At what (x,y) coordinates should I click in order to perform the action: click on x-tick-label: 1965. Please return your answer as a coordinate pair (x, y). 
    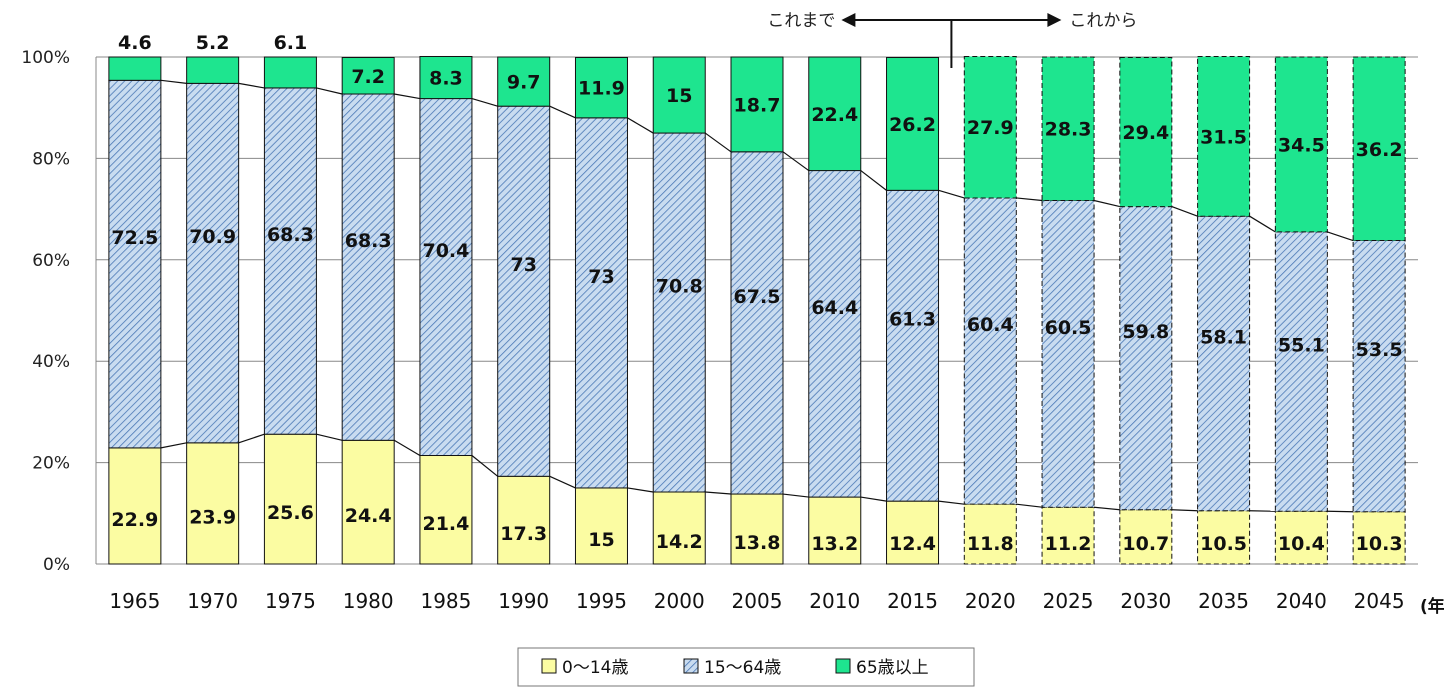
    Looking at the image, I should click on (134, 601).